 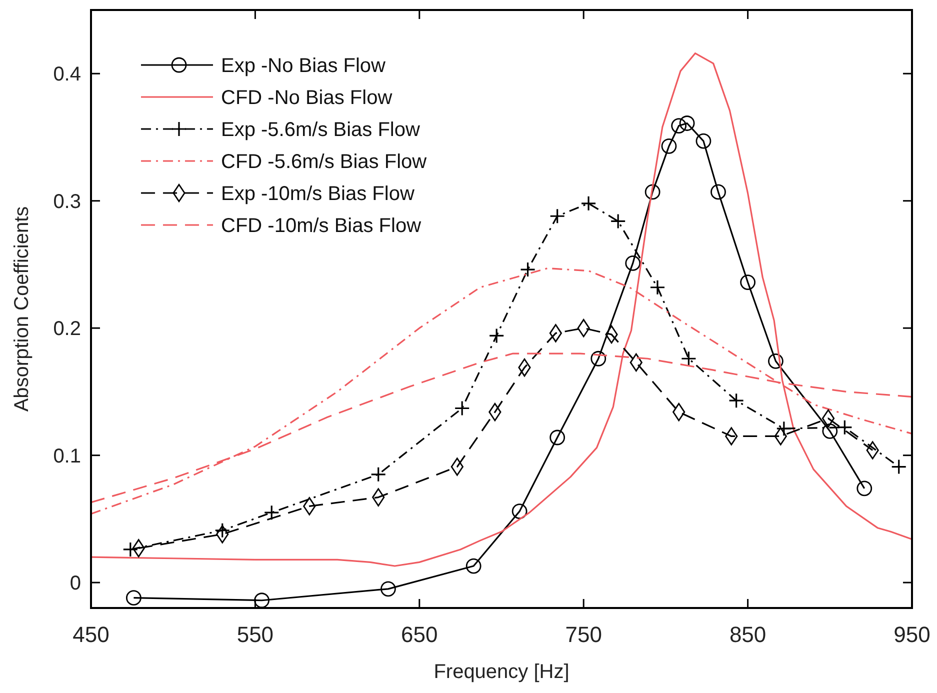 What do you see at coordinates (67, 75) in the screenshot?
I see `y-tick-label: 0.4` at bounding box center [67, 75].